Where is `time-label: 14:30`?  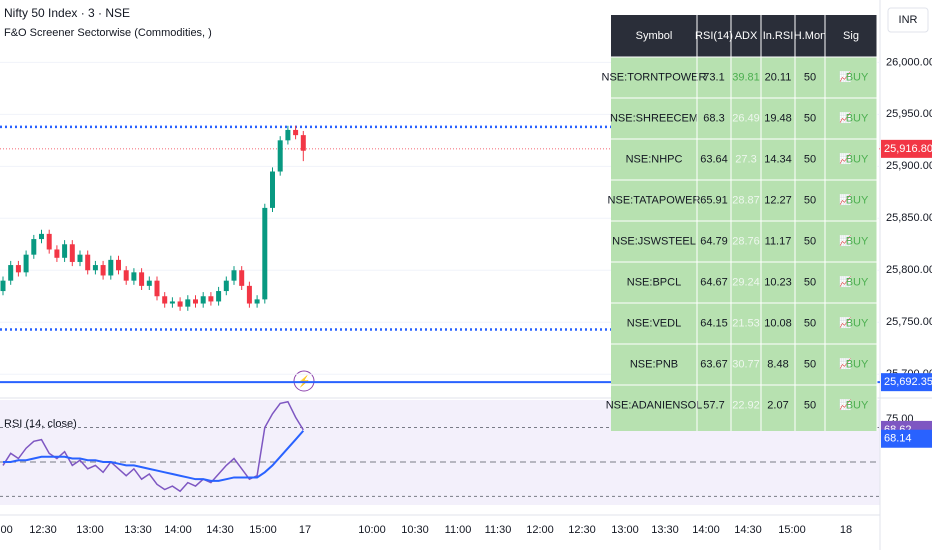 time-label: 14:30 is located at coordinates (220, 530).